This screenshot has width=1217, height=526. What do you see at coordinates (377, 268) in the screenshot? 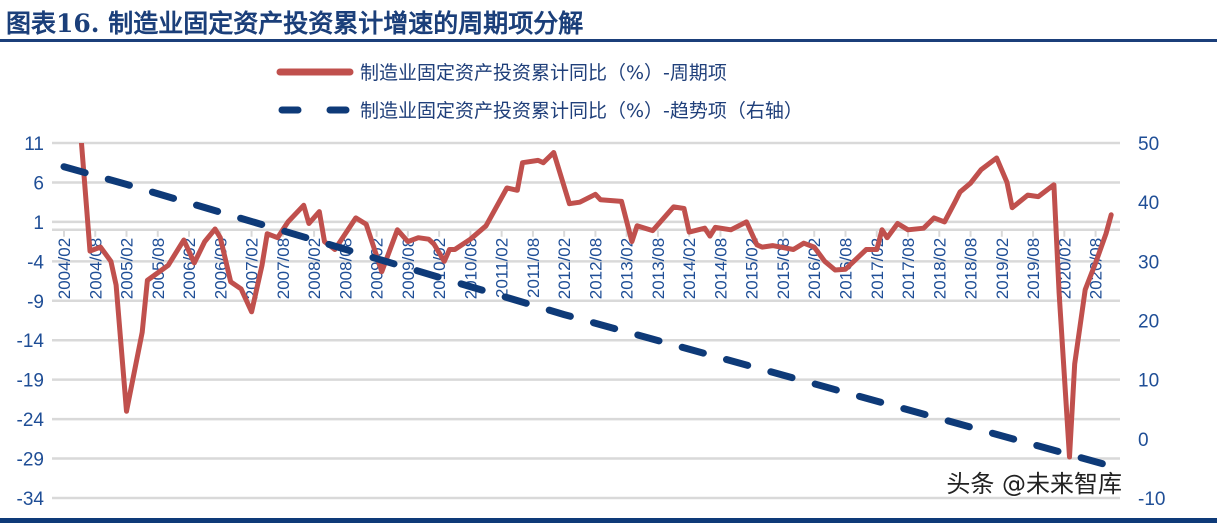
I see `x-tick-label: 2009/02` at bounding box center [377, 268].